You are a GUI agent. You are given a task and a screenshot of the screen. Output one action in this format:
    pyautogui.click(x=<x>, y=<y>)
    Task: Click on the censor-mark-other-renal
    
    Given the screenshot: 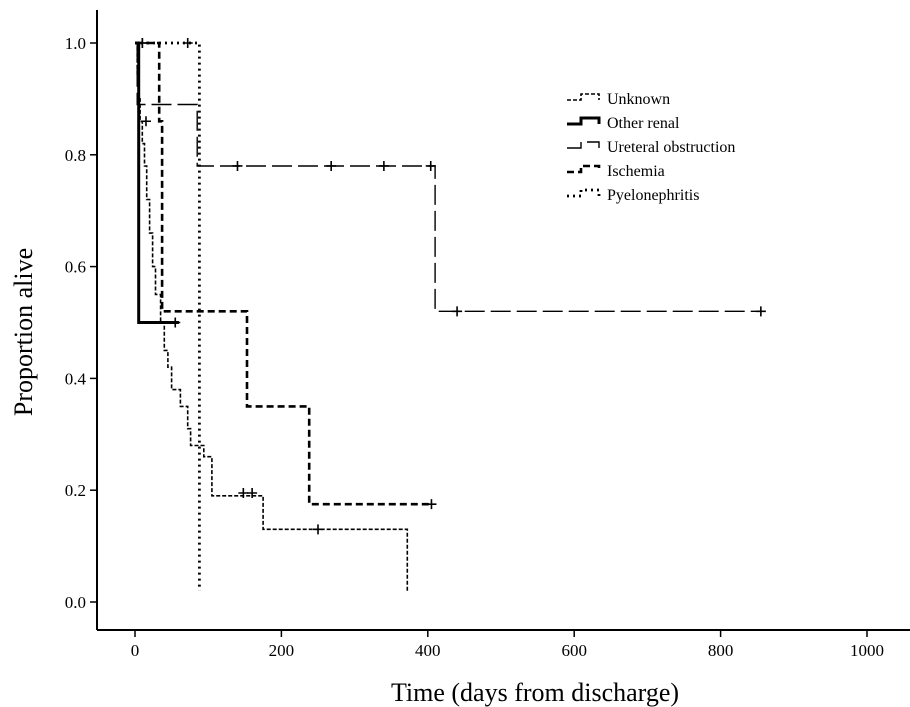 What is the action you would take?
    pyautogui.click(x=175, y=322)
    